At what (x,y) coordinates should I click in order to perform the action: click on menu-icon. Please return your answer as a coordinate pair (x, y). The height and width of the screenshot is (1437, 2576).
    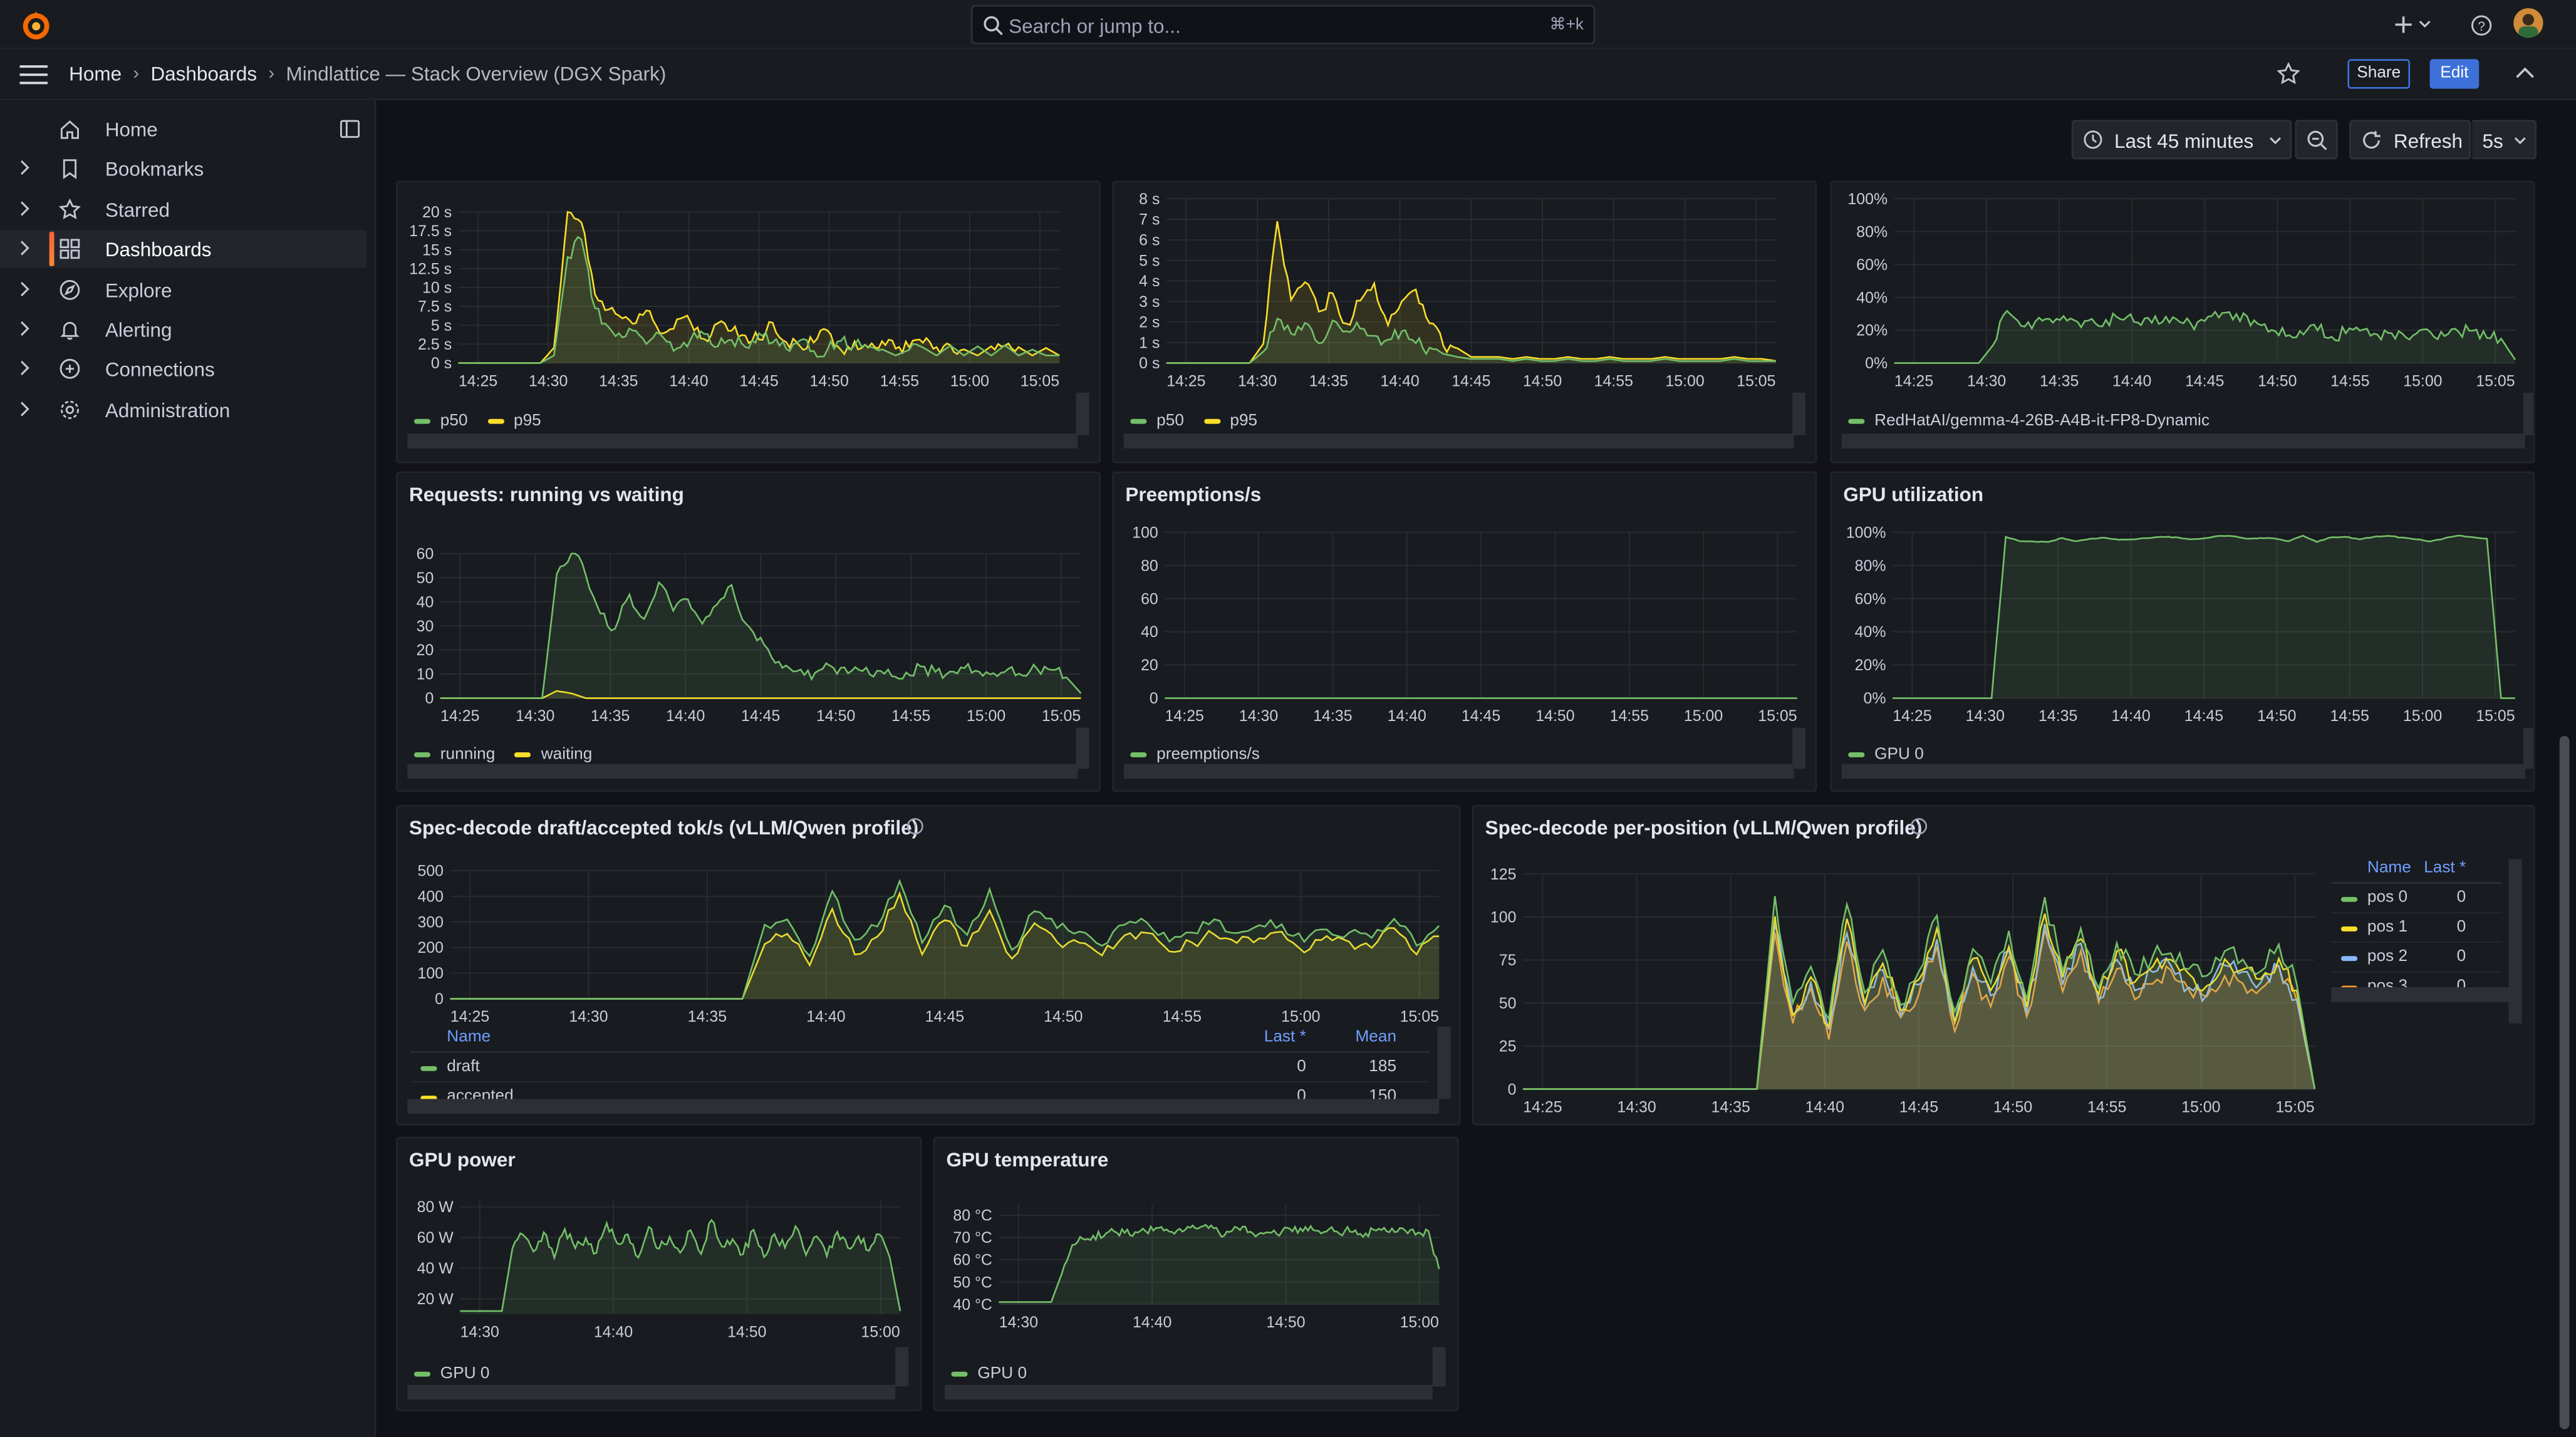
    Looking at the image, I should click on (33, 74).